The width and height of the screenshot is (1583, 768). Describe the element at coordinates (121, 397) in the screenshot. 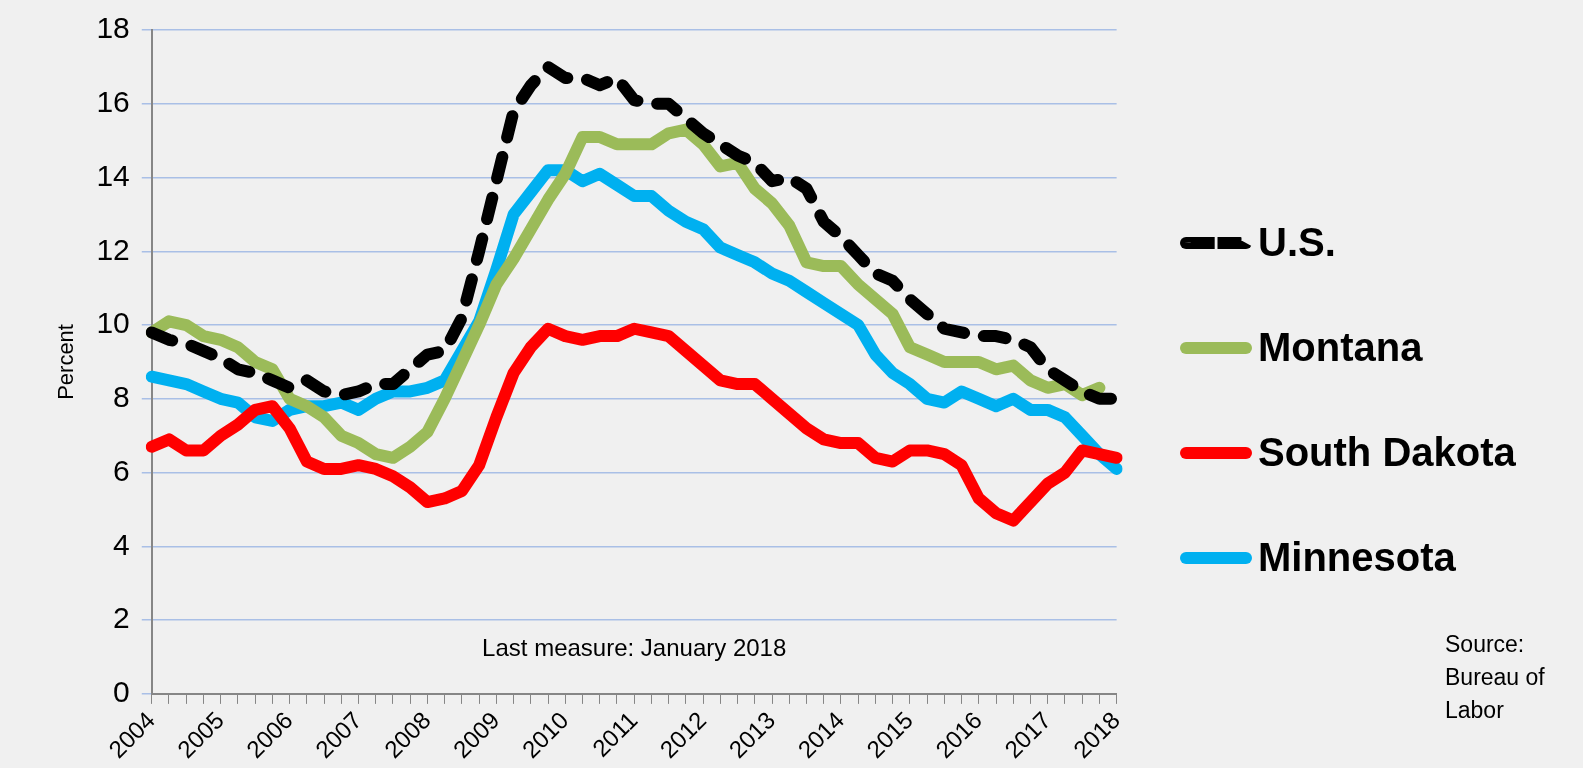

I see `y-tick-label: 8` at that location.